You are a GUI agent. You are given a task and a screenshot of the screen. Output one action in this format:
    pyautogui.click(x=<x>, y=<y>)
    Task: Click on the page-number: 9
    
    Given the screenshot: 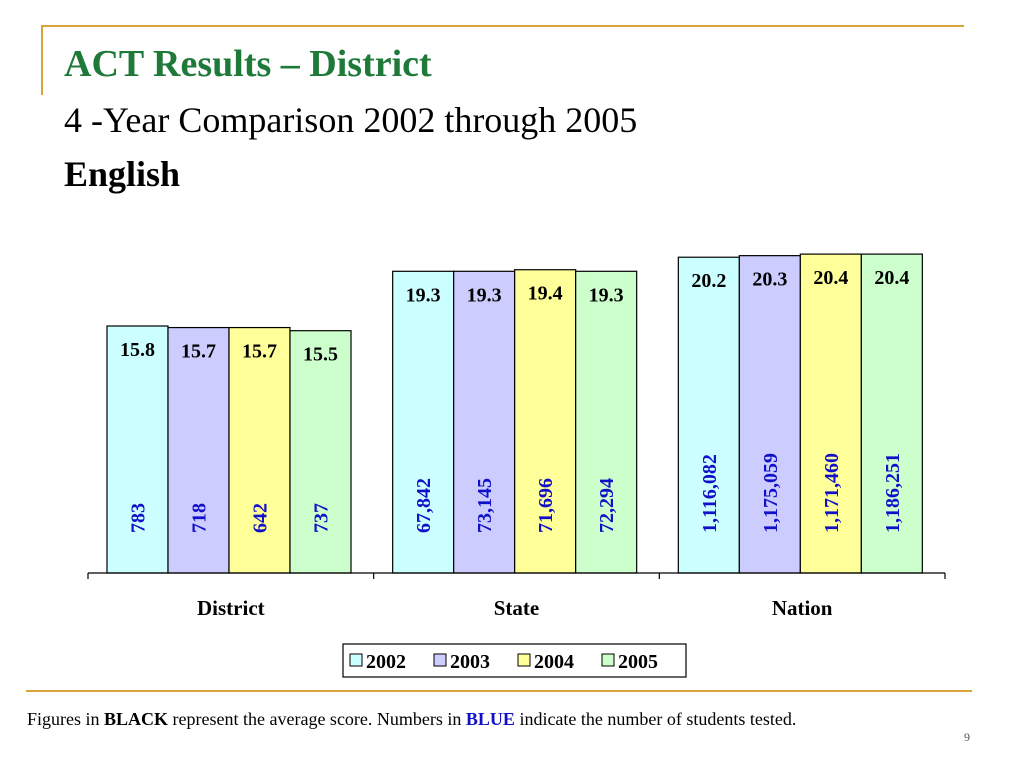 What is the action you would take?
    pyautogui.click(x=967, y=737)
    